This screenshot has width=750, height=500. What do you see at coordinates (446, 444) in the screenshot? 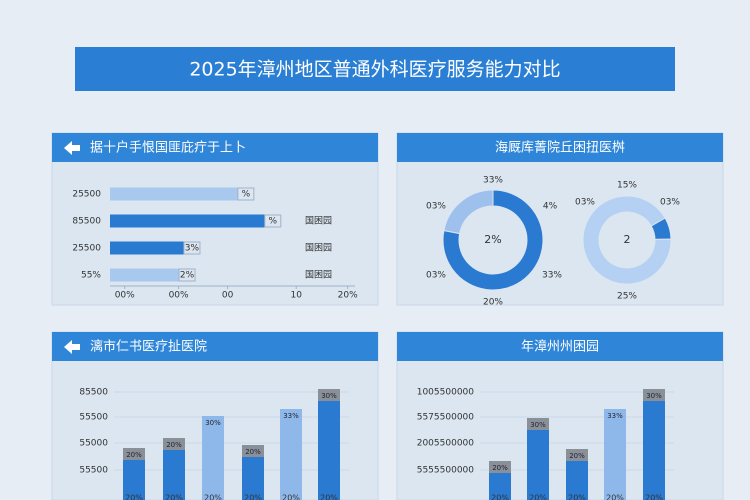
I see `y-tick-label: 2005500000` at bounding box center [446, 444].